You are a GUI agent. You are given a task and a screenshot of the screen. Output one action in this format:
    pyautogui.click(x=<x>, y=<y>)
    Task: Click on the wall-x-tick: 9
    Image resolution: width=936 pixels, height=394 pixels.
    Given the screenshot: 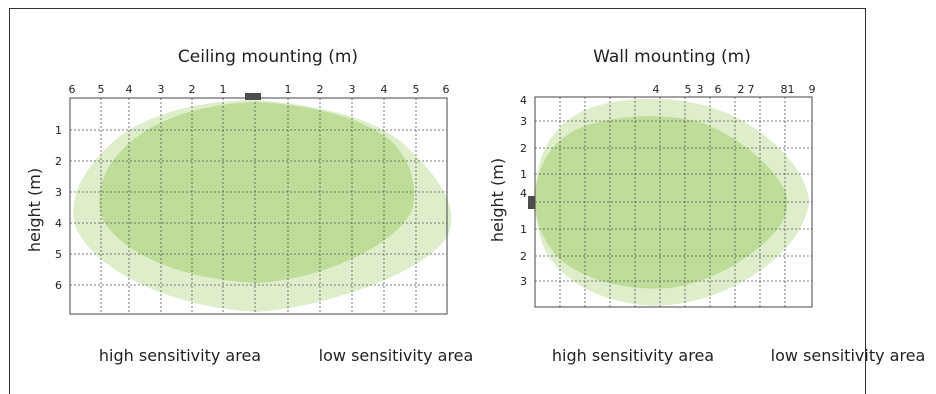 What is the action you would take?
    pyautogui.click(x=812, y=89)
    